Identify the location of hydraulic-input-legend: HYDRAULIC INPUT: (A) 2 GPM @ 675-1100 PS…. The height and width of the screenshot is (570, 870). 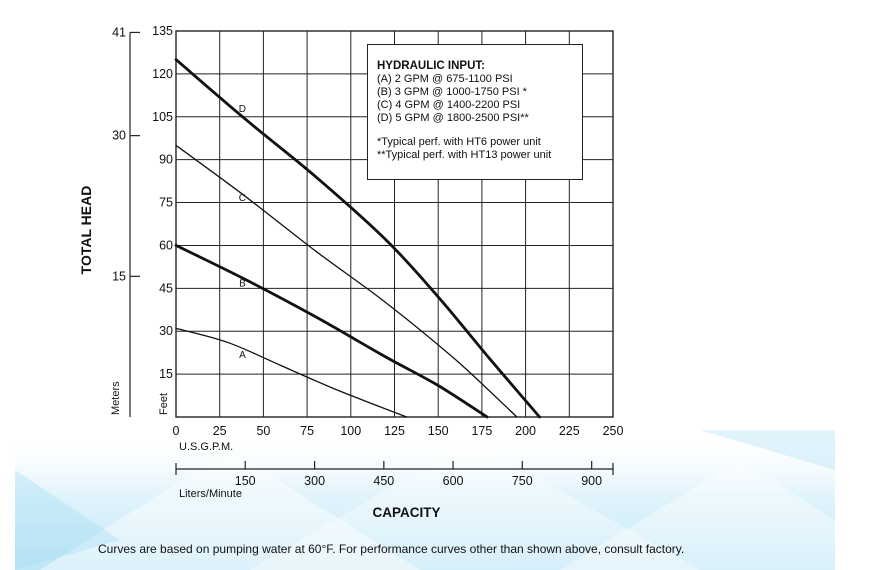
(475, 112).